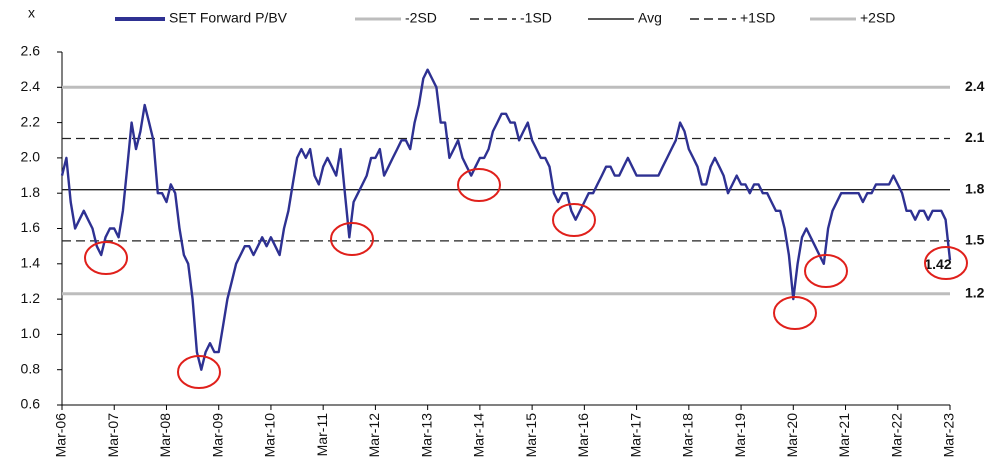 The width and height of the screenshot is (1002, 462). Describe the element at coordinates (635, 435) in the screenshot. I see `x-tick-label: Mar-17` at that location.